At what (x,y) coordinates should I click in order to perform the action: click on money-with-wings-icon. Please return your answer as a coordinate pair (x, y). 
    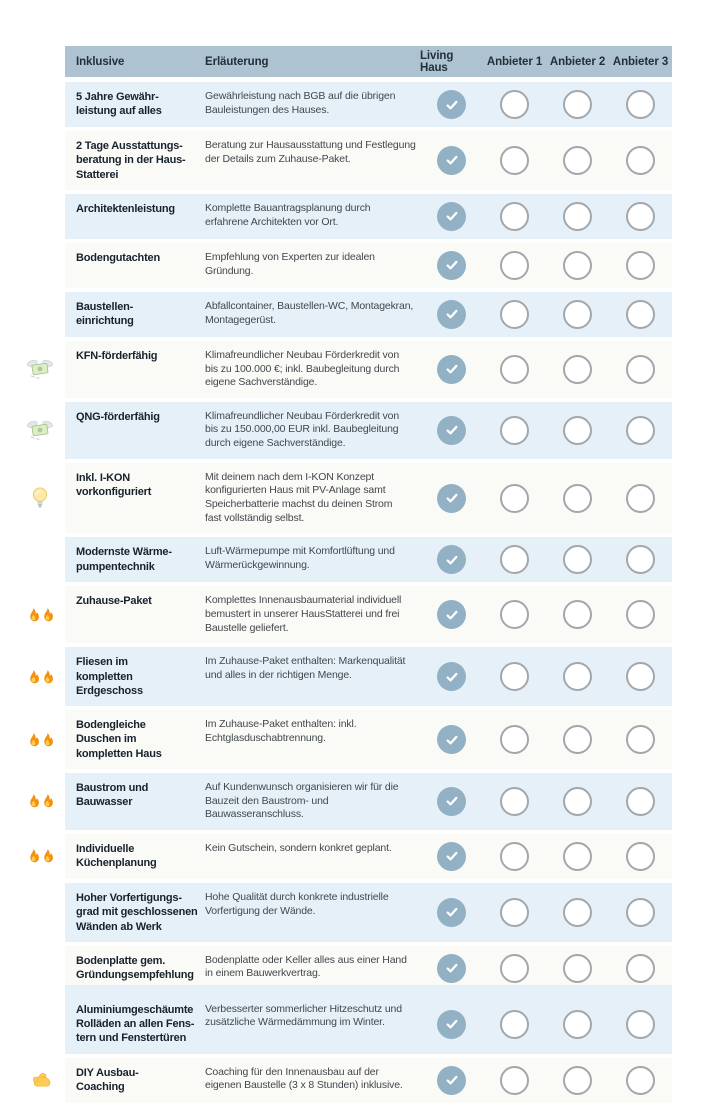
    Looking at the image, I should click on (40, 370).